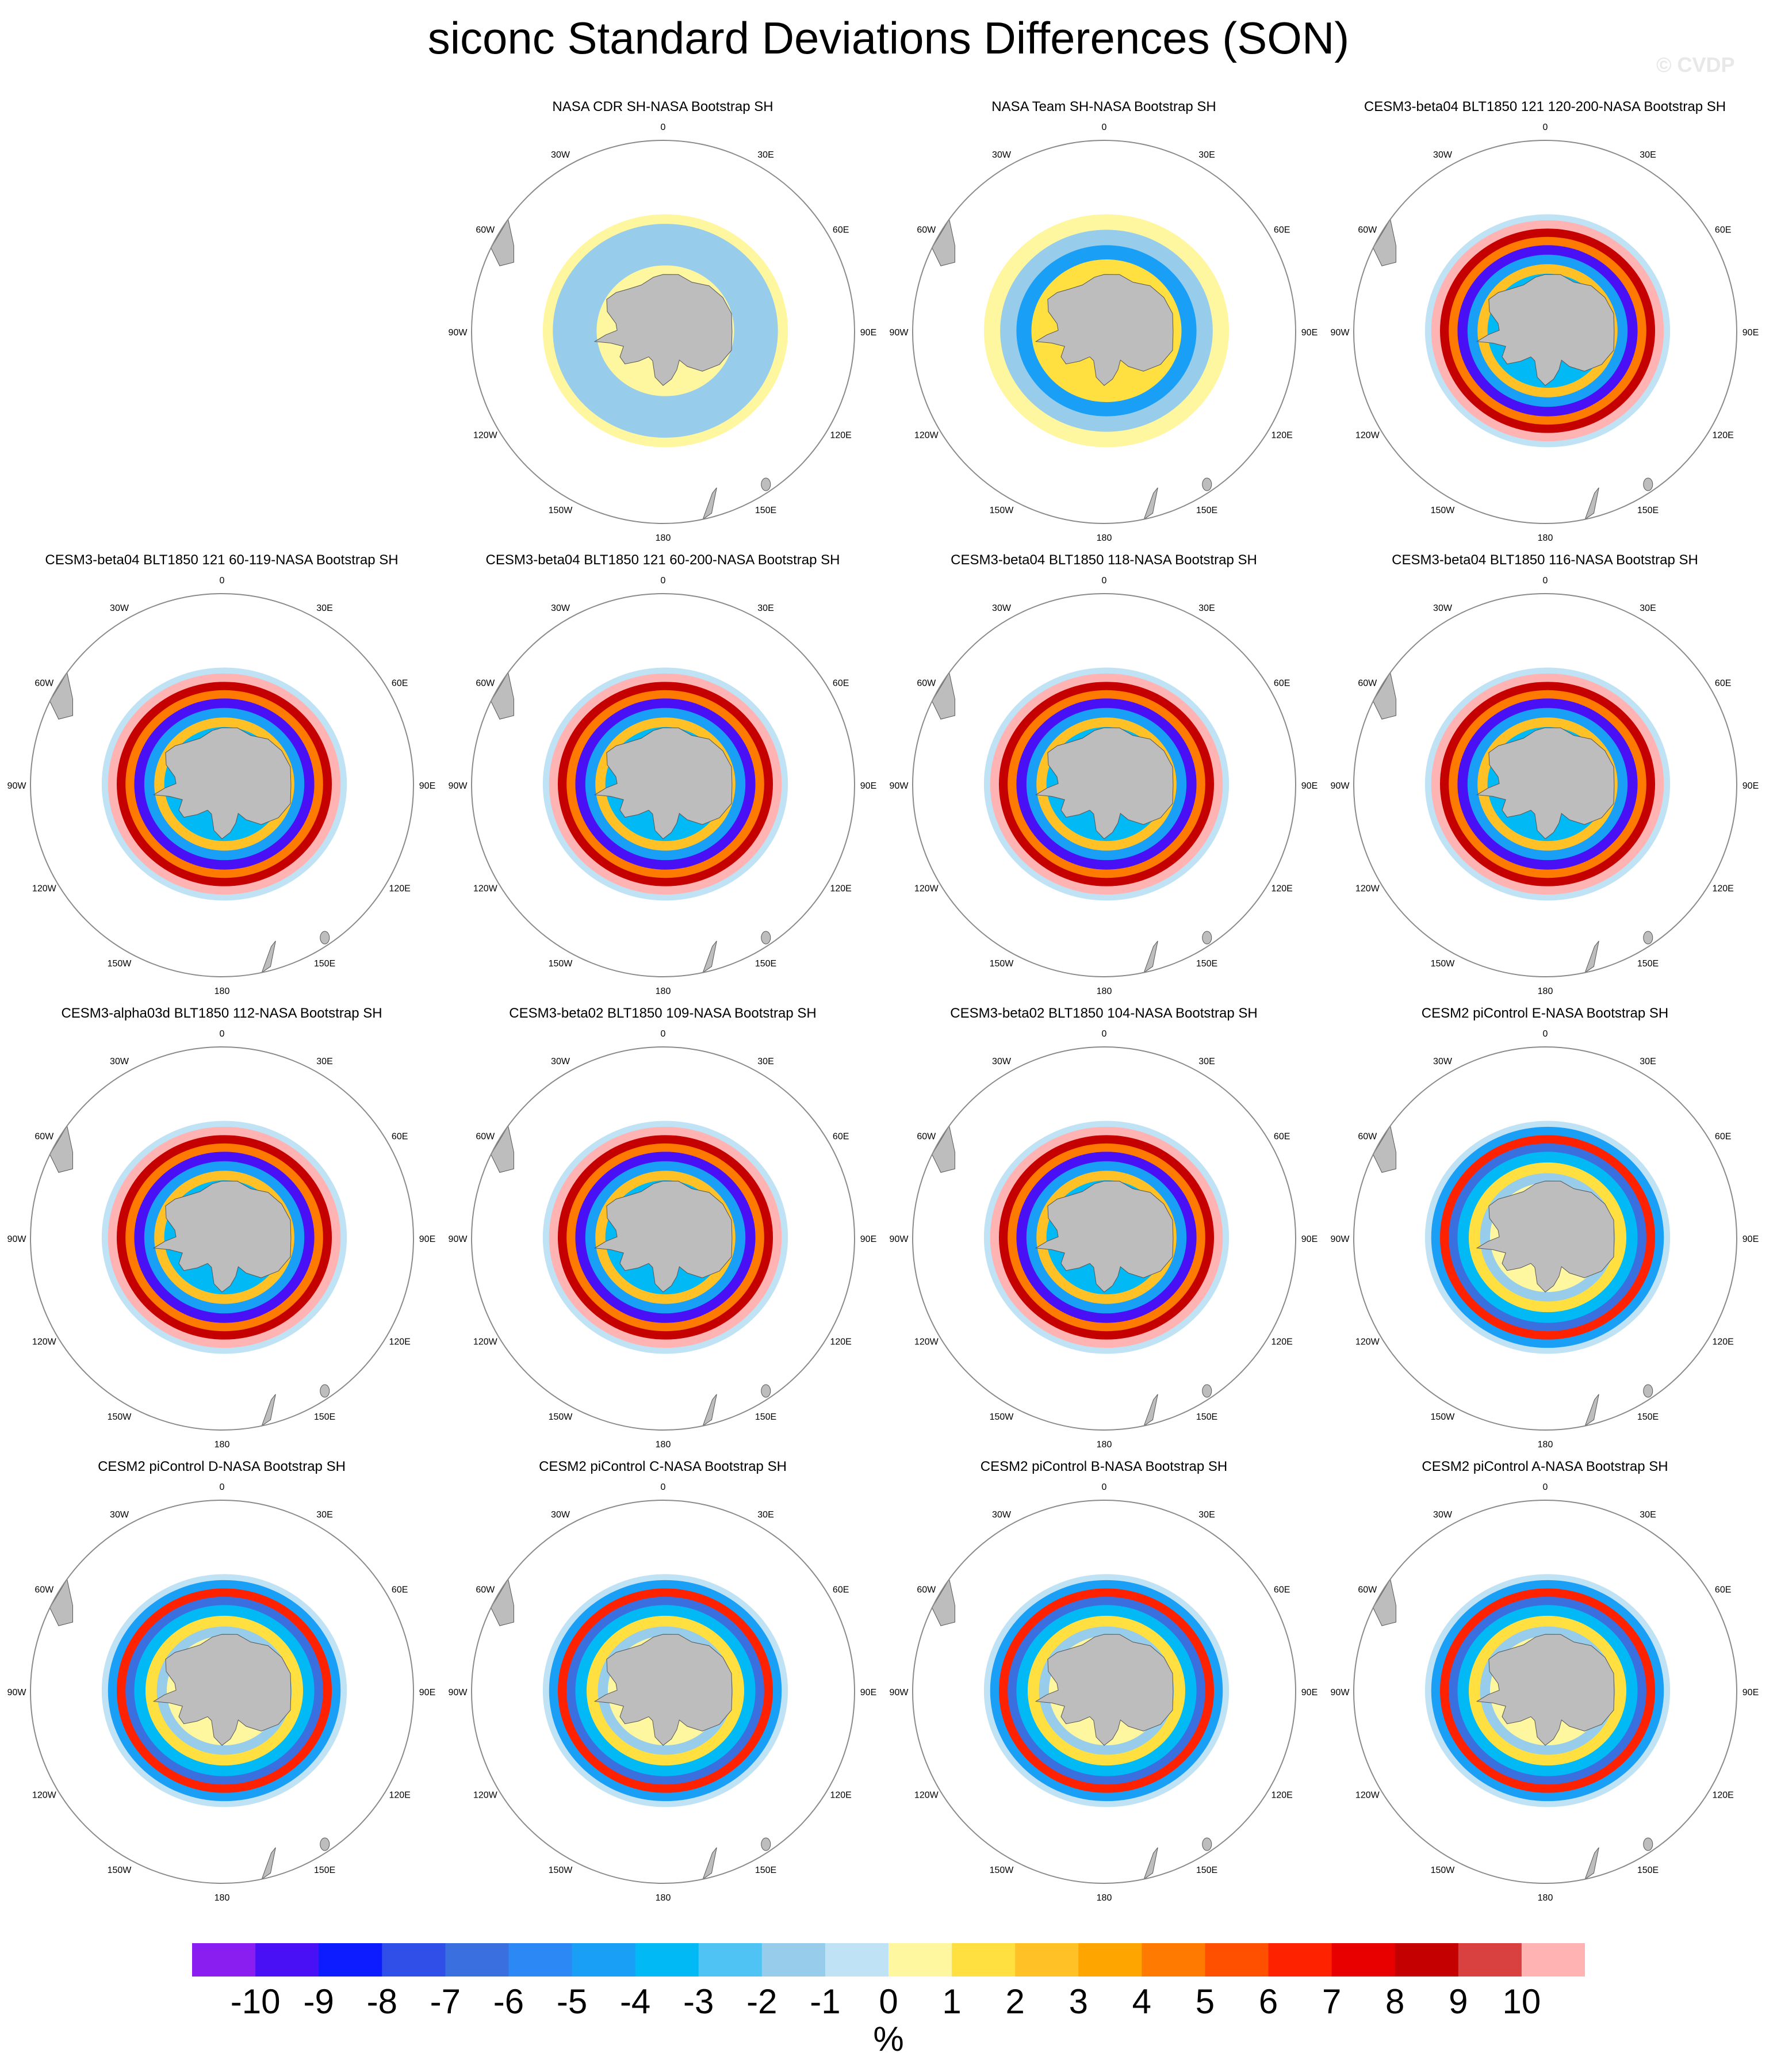  Describe the element at coordinates (1205, 2002) in the screenshot. I see `colorbar-tick-label: 5` at that location.